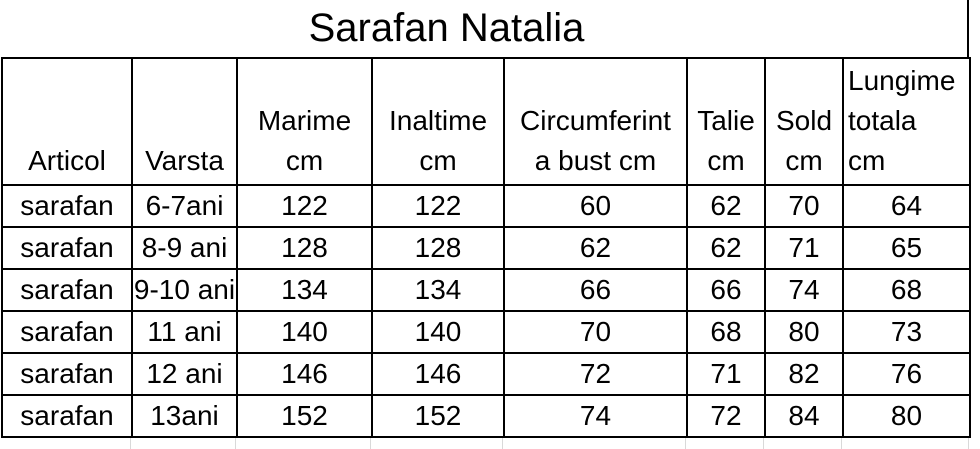 This screenshot has width=980, height=449. Describe the element at coordinates (906, 374) in the screenshot. I see `table-cell: 76` at that location.